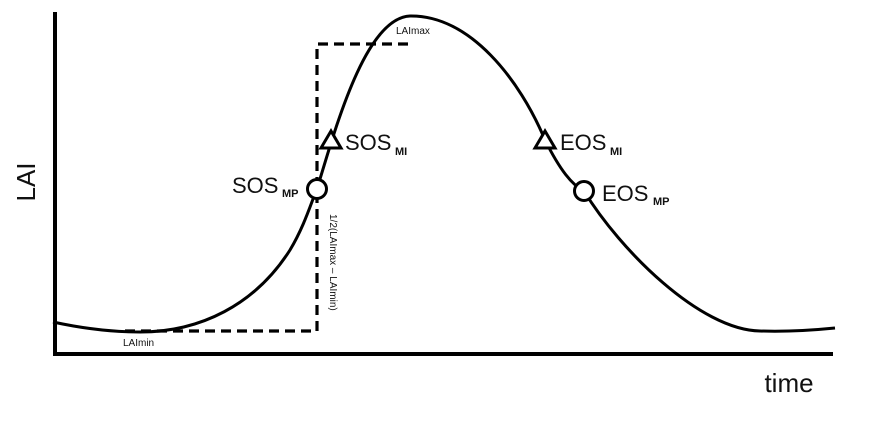 The image size is (869, 422). Describe the element at coordinates (255, 185) in the screenshot. I see `sos-mp-label-main: SOS` at that location.